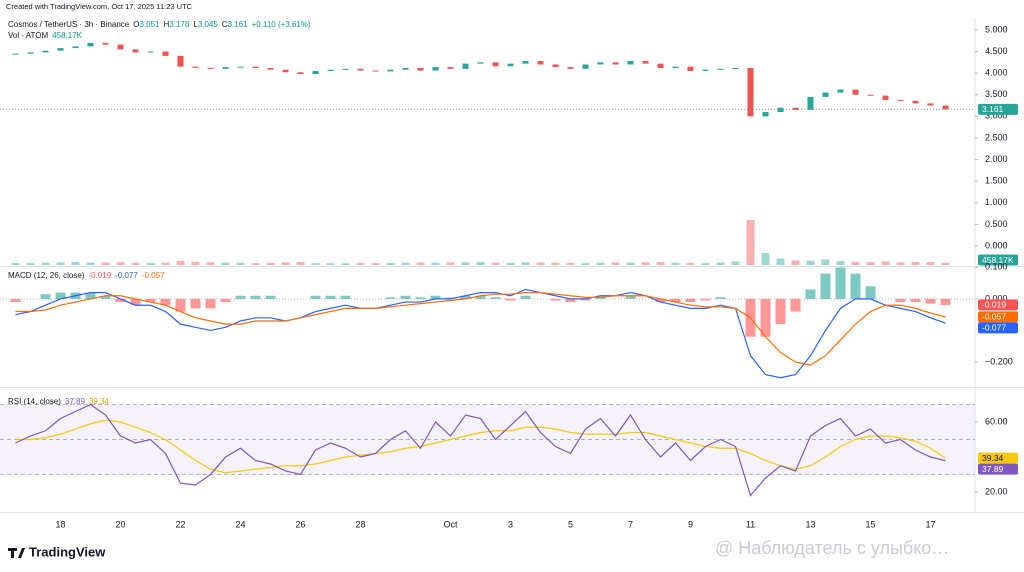  What do you see at coordinates (690, 524) in the screenshot?
I see `x-tick-label: 9` at bounding box center [690, 524].